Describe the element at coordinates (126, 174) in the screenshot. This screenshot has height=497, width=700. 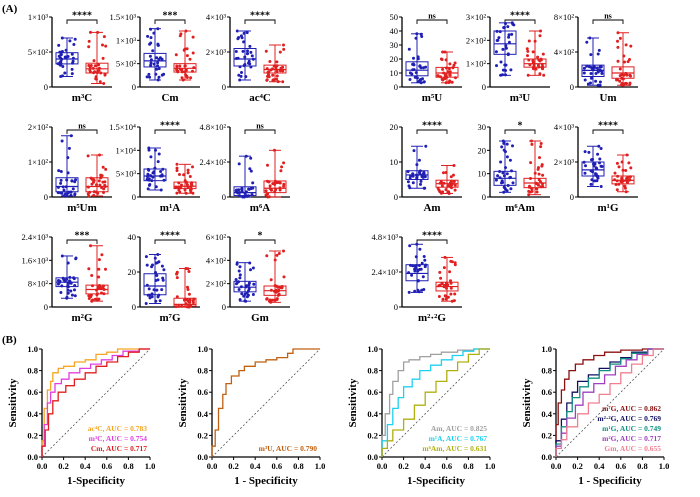
I see `y-tick-label: 5×10³` at that location.